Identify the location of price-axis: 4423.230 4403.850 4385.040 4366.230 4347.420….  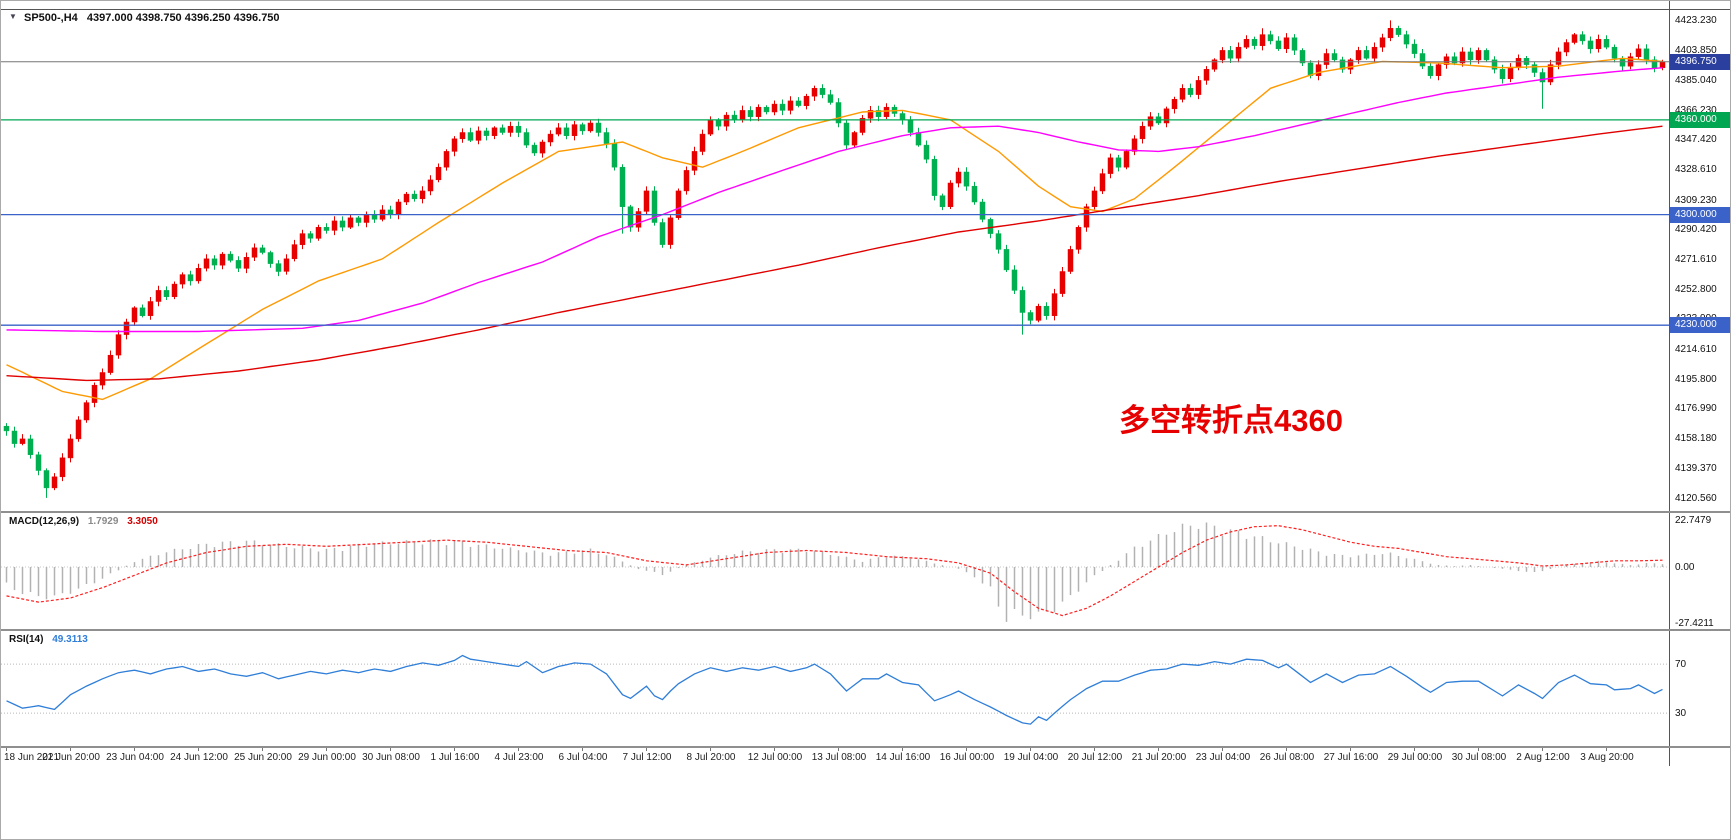
(1699, 256).